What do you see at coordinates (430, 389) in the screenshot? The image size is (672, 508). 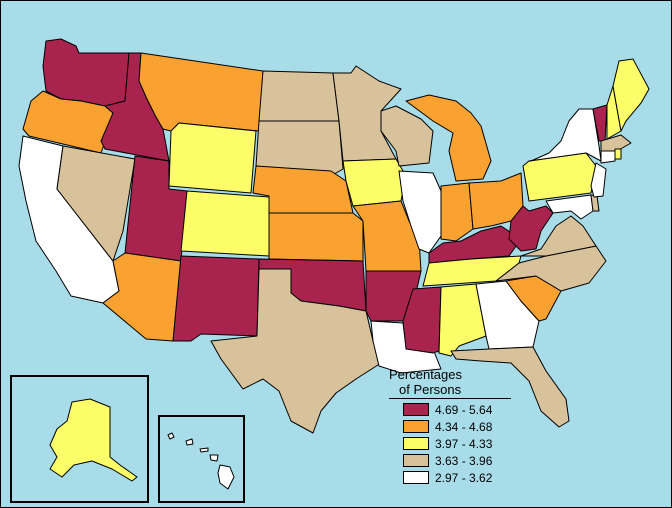 I see `legend-title-line2: of Persons` at bounding box center [430, 389].